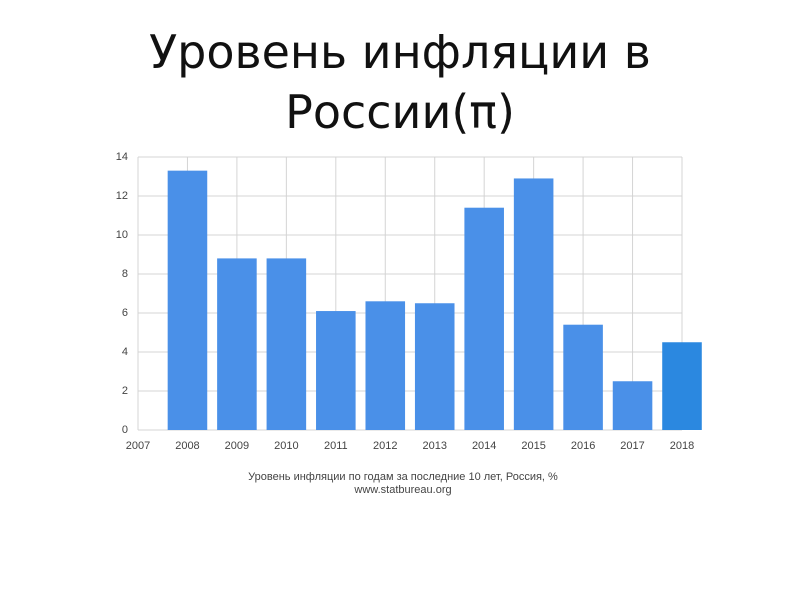 The width and height of the screenshot is (800, 600). Describe the element at coordinates (583, 446) in the screenshot. I see `x-tick-label: 2016` at that location.